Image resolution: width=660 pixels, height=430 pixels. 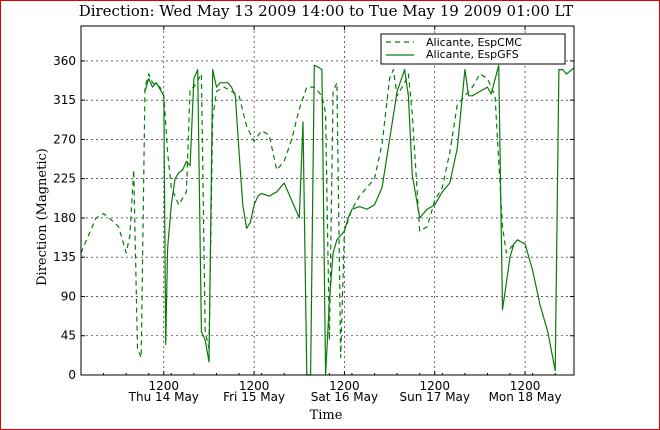 I want to click on y-tick-label: 270, so click(x=64, y=139).